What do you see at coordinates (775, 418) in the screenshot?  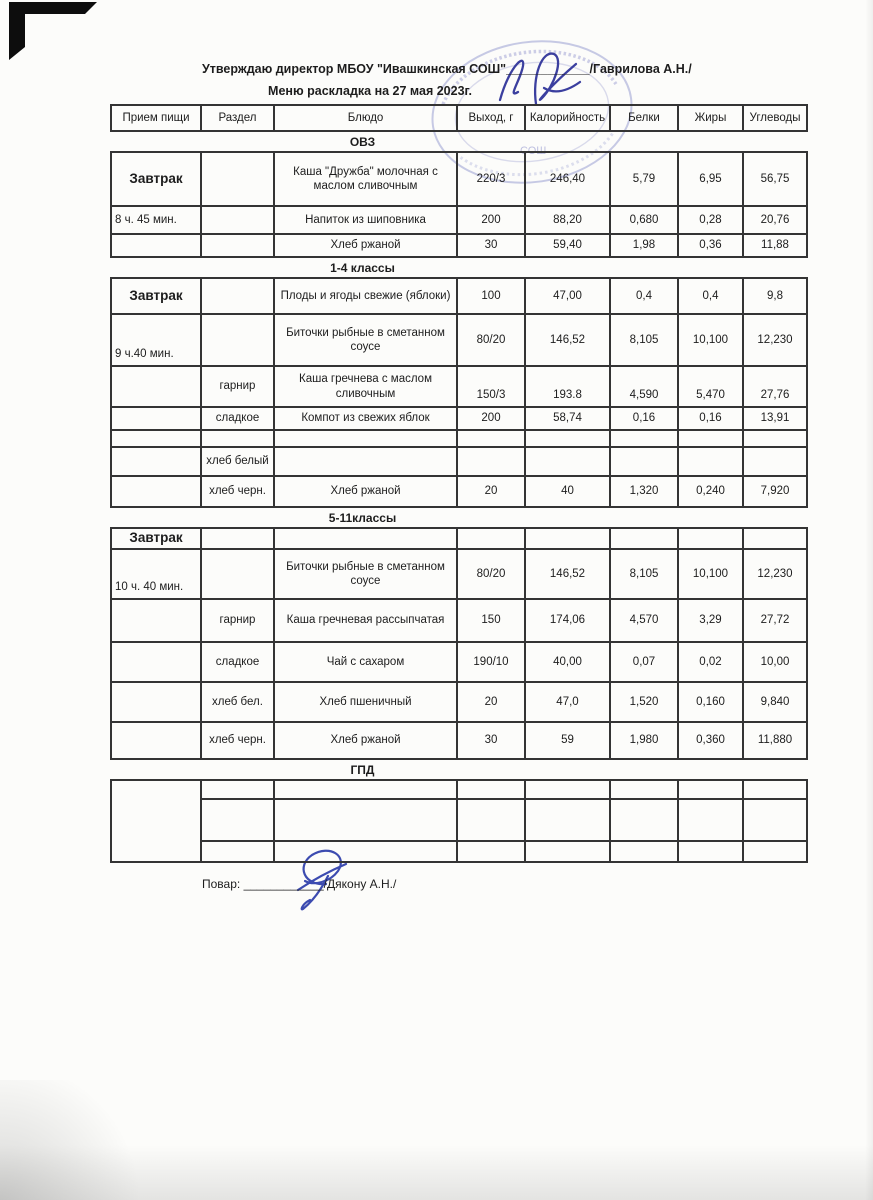 I see `carbs-cell: 13,91` at bounding box center [775, 418].